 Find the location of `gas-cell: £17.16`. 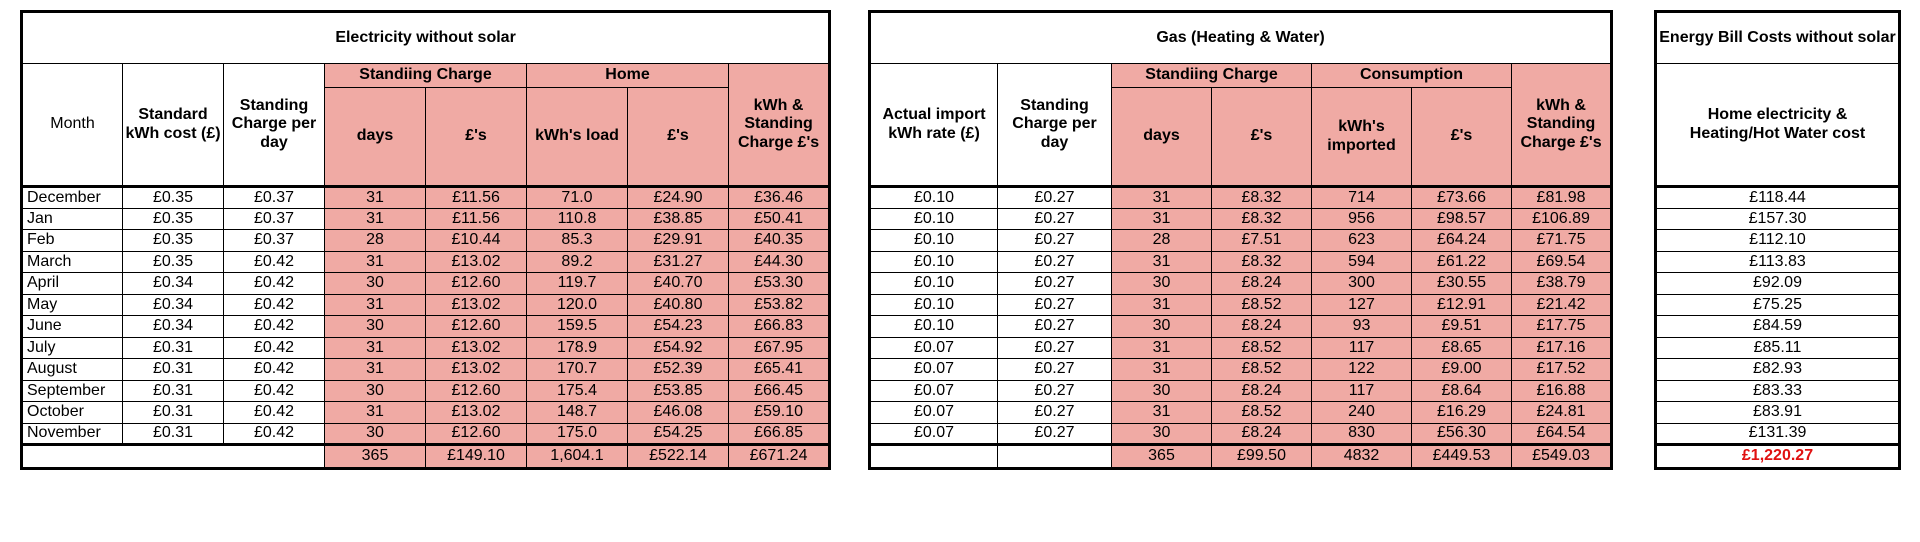

gas-cell: £17.16 is located at coordinates (1561, 347).